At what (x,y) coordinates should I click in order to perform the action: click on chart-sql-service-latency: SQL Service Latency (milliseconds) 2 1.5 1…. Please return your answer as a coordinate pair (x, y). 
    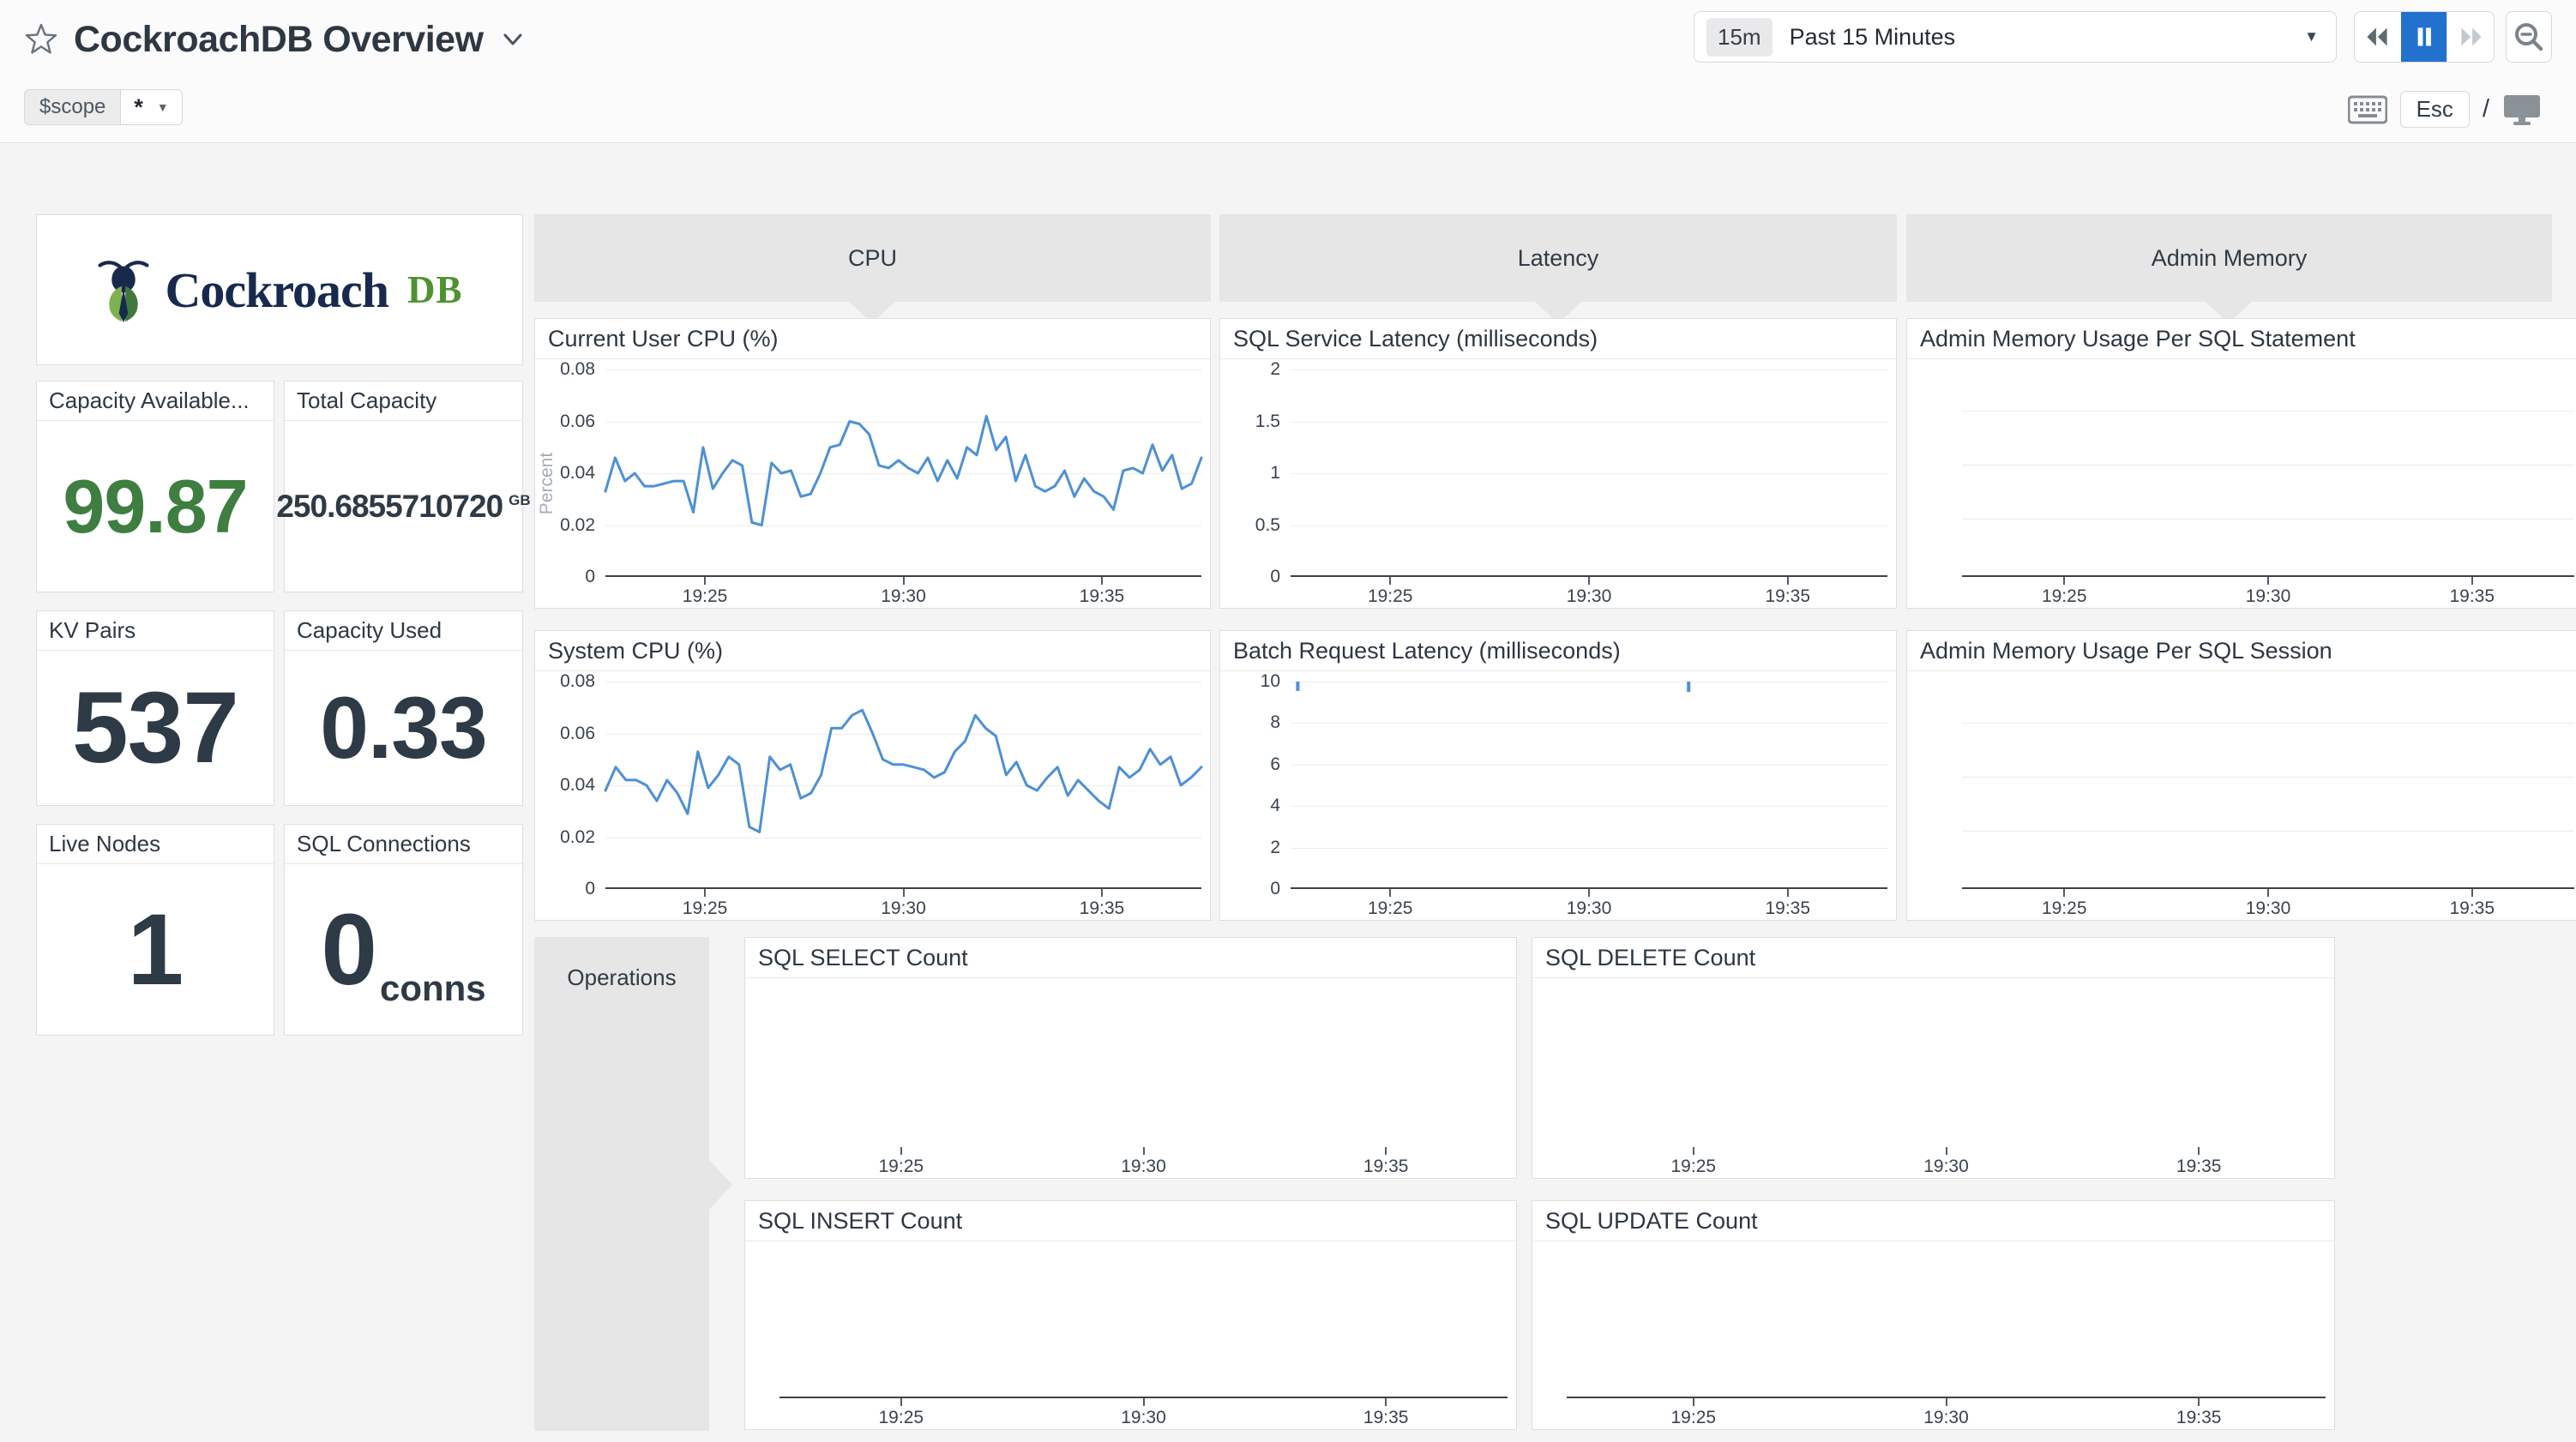
    Looking at the image, I should click on (1558, 463).